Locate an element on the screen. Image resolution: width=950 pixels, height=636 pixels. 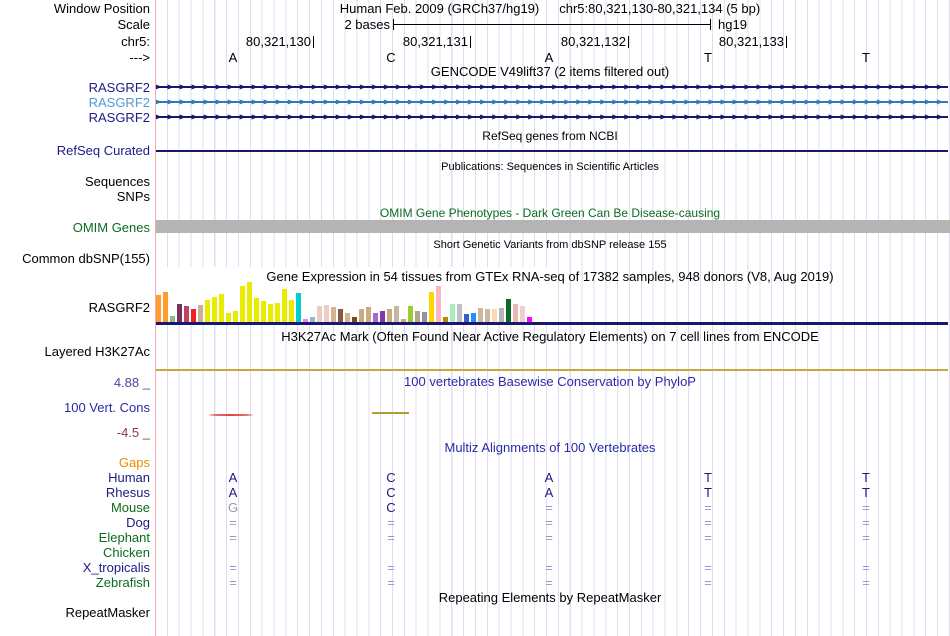
track-label-gtex-gene: RASGRF2 is located at coordinates (119, 307).